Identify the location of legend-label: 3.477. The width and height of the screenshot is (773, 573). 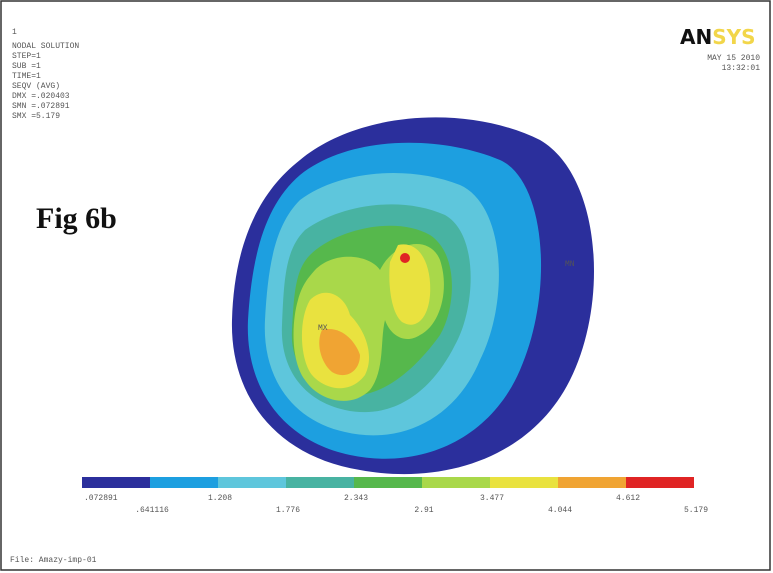
(492, 498).